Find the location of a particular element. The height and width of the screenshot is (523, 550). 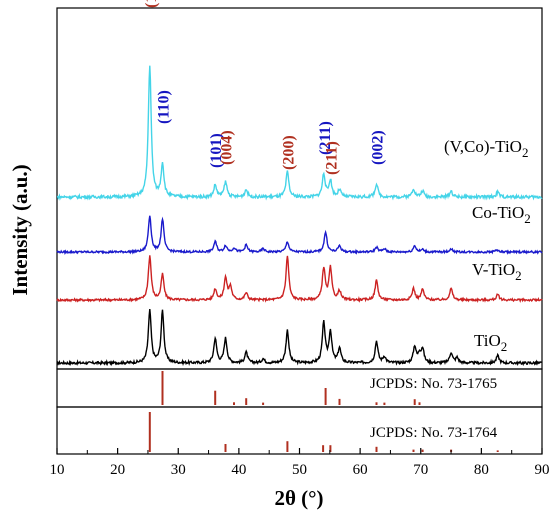

series-label-4: (V,Co)-TiO2 is located at coordinates (486, 148).